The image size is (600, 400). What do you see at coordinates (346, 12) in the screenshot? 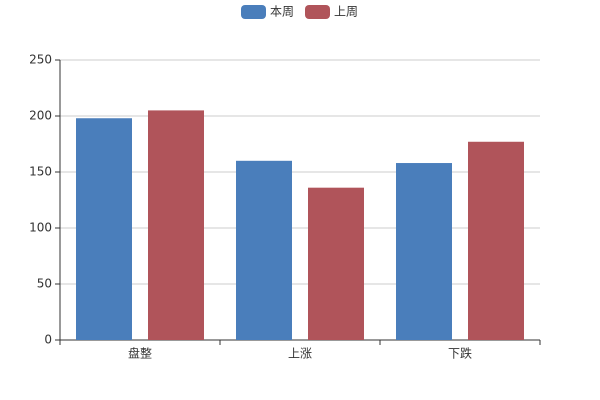
I see `legend-label: 上周` at bounding box center [346, 12].